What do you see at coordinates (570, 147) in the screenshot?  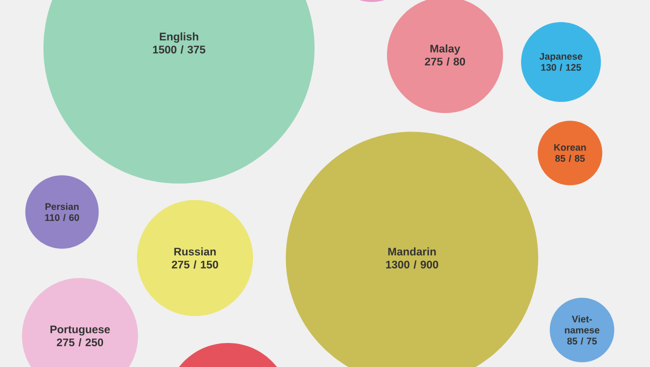 I see `category-label: Korean` at bounding box center [570, 147].